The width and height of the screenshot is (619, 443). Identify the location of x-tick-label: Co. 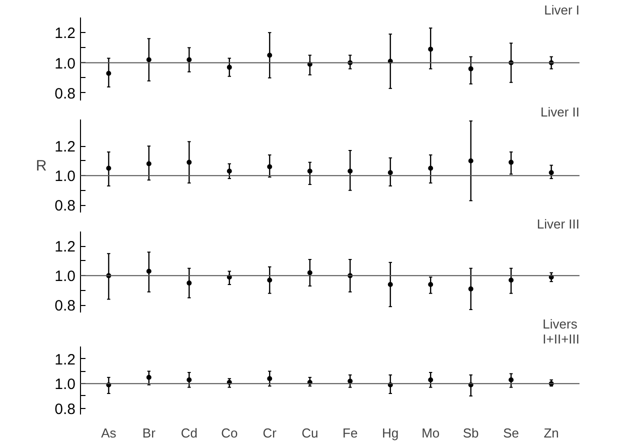
(229, 433).